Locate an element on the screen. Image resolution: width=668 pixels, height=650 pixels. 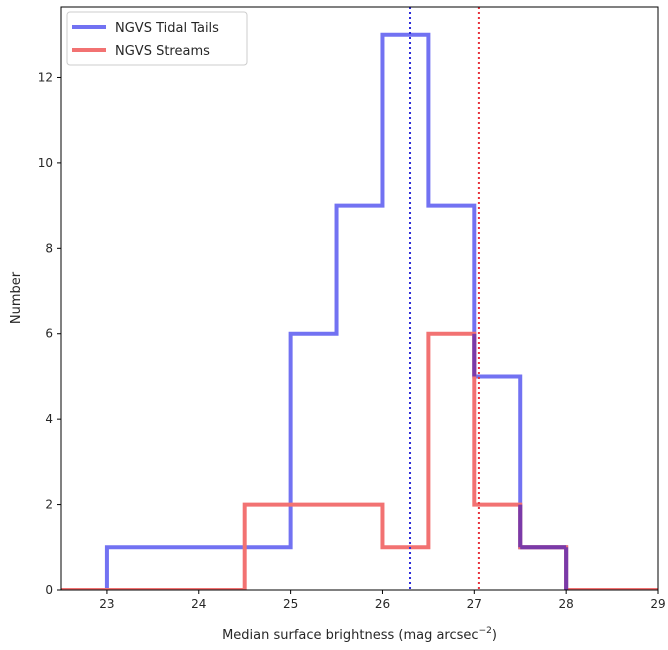
legend-label-tidal-tails: NGVS Tidal Tails is located at coordinates (167, 28).